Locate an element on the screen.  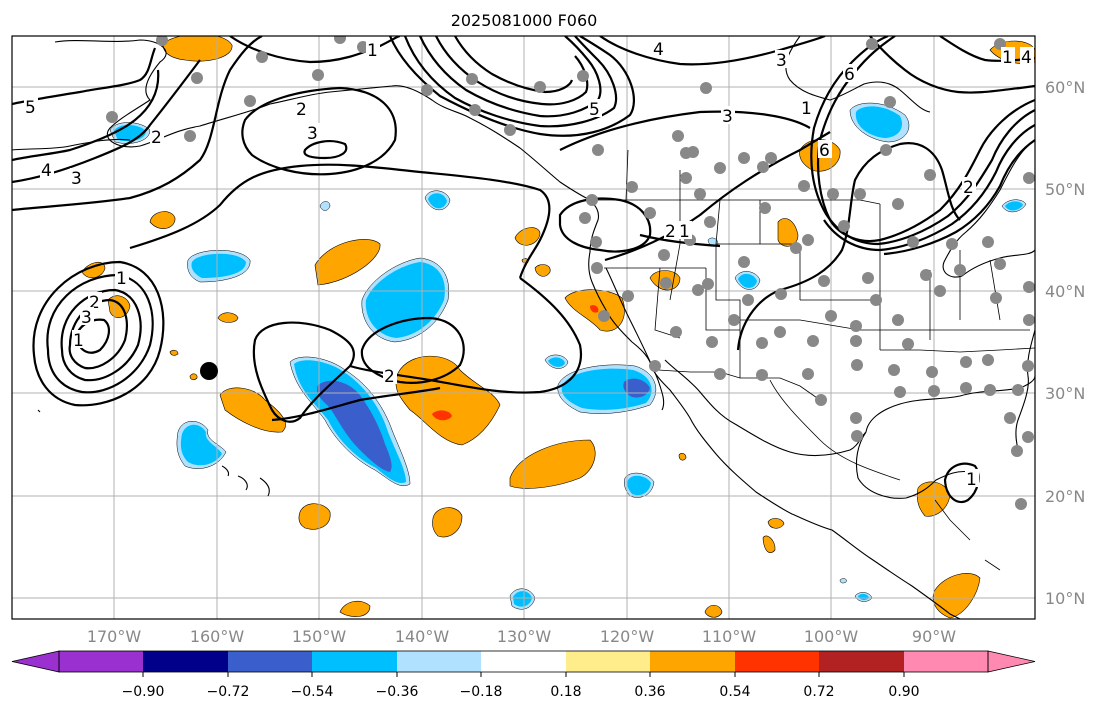
lon-label: 140°W is located at coordinates (422, 636).